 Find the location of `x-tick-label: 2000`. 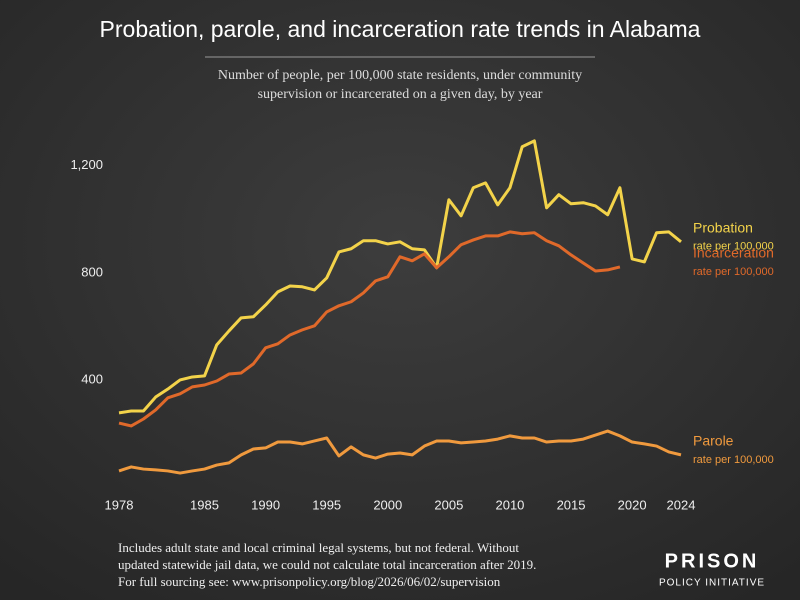

x-tick-label: 2000 is located at coordinates (387, 504).